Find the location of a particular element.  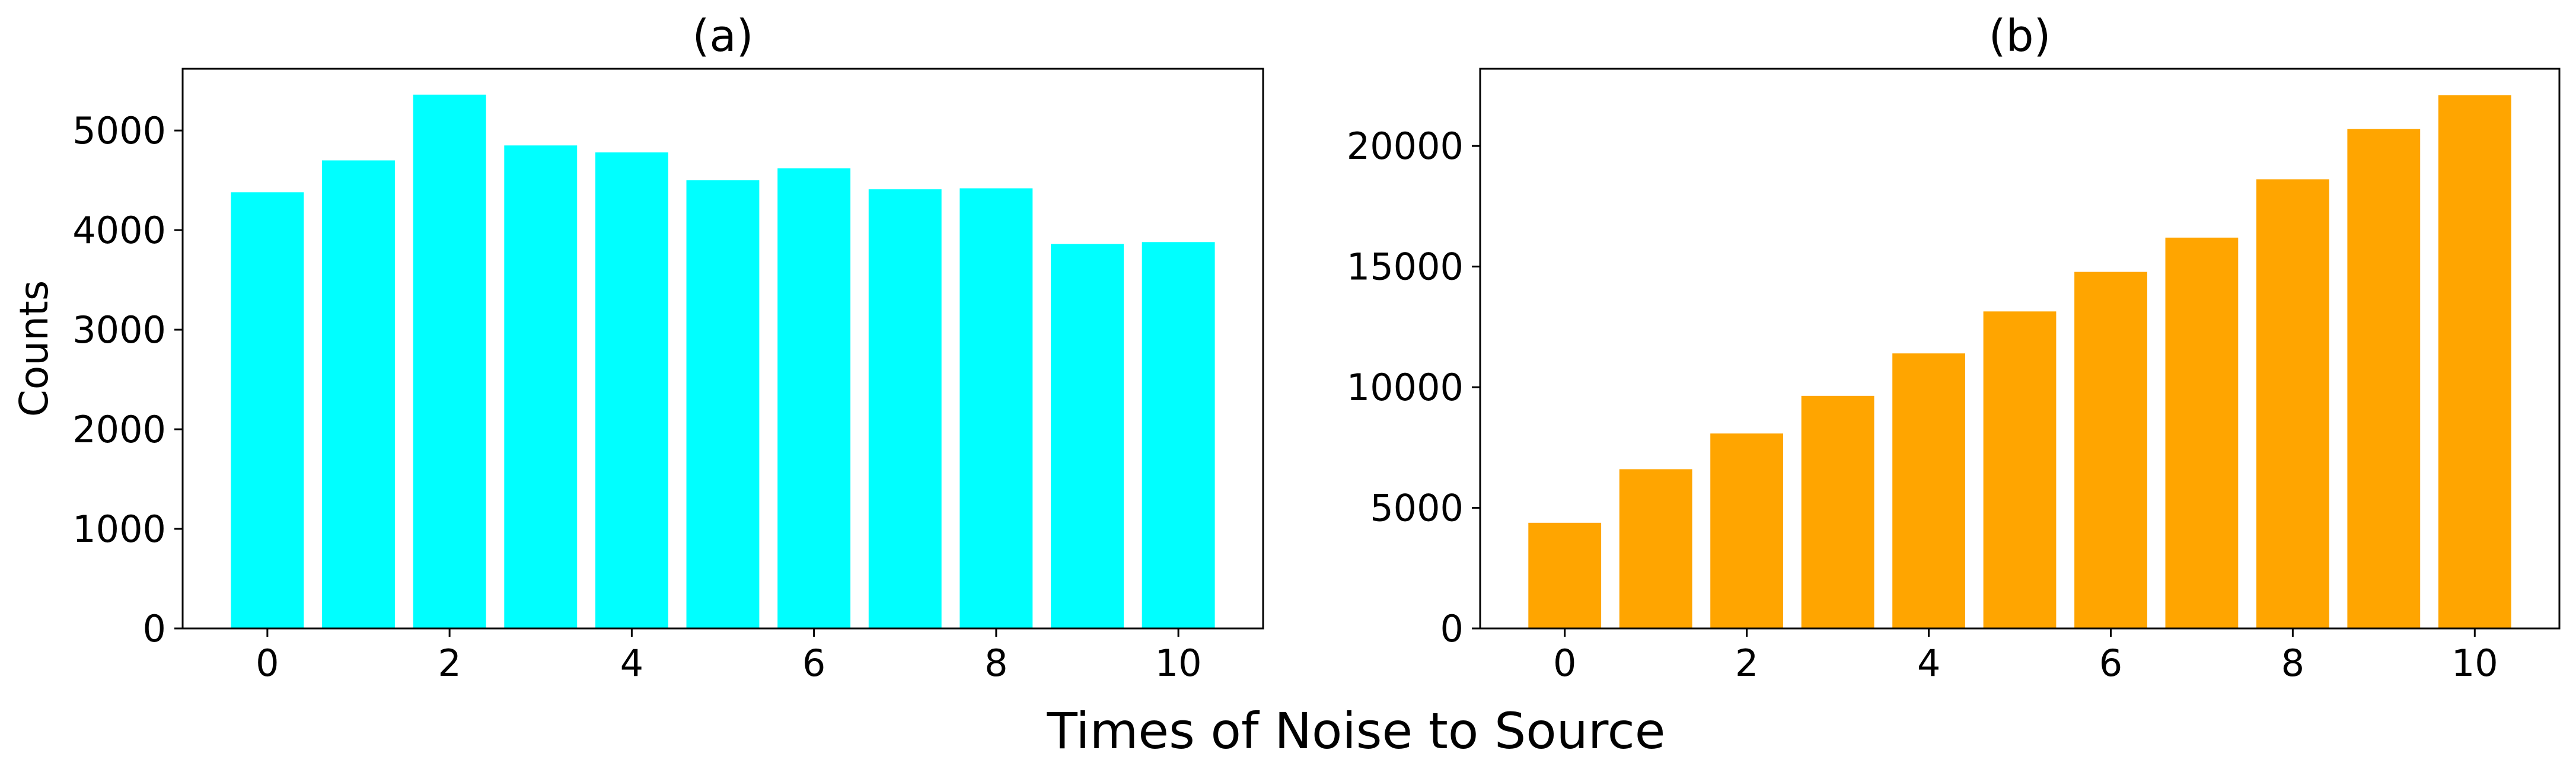

figure-x-axis-label: Times of Noise to Source is located at coordinates (1356, 731).